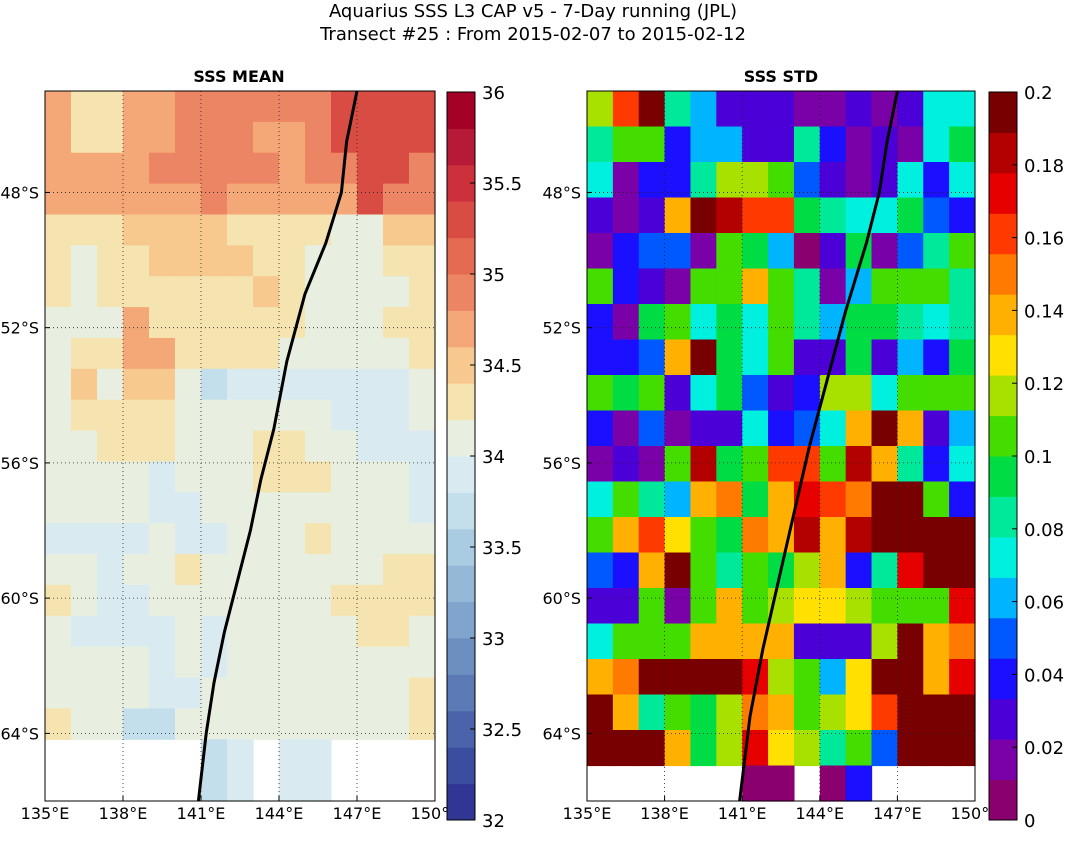 The width and height of the screenshot is (1066, 842). Describe the element at coordinates (277, 446) in the screenshot. I see `transect-track` at that location.